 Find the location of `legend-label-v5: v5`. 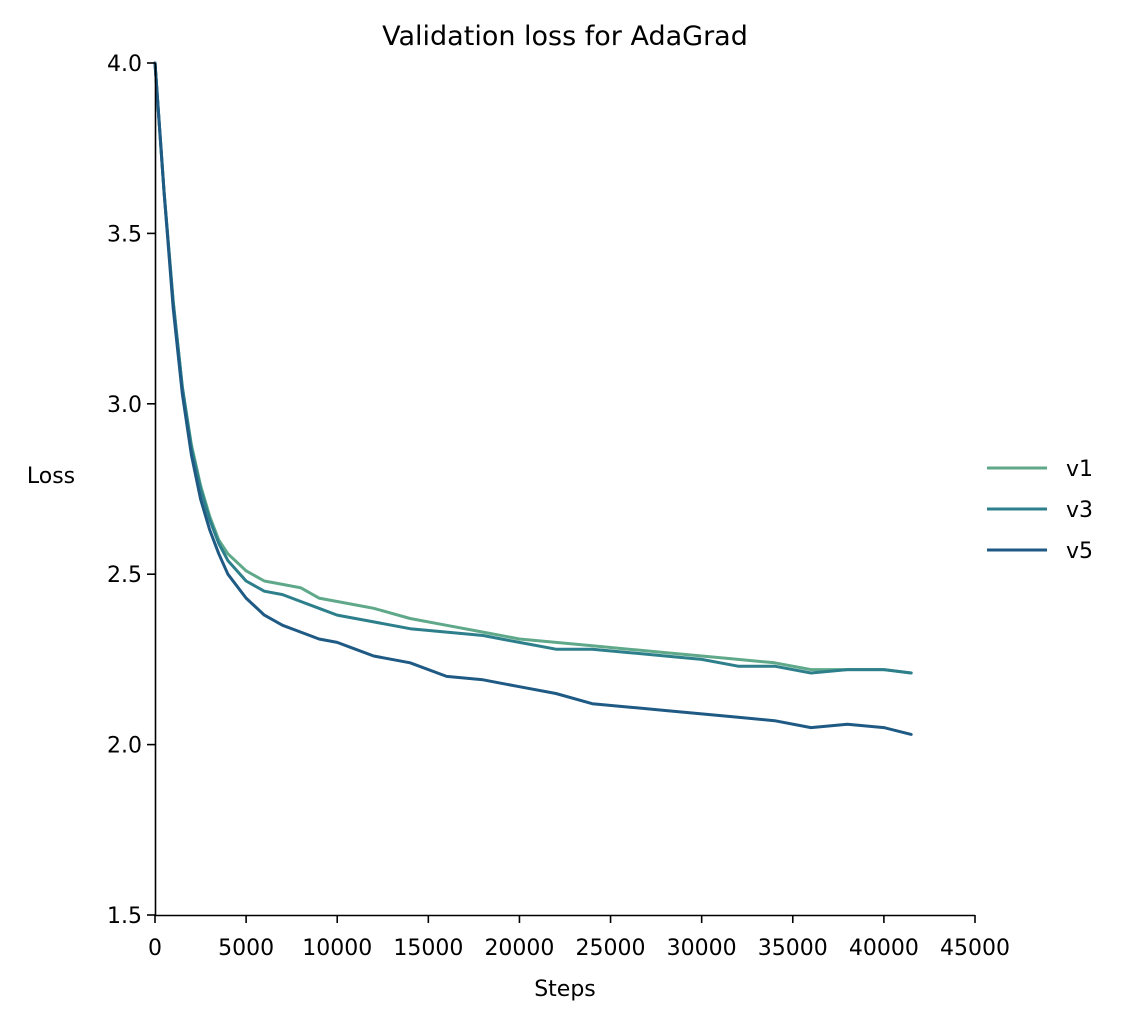

legend-label-v5: v5 is located at coordinates (1079, 551).